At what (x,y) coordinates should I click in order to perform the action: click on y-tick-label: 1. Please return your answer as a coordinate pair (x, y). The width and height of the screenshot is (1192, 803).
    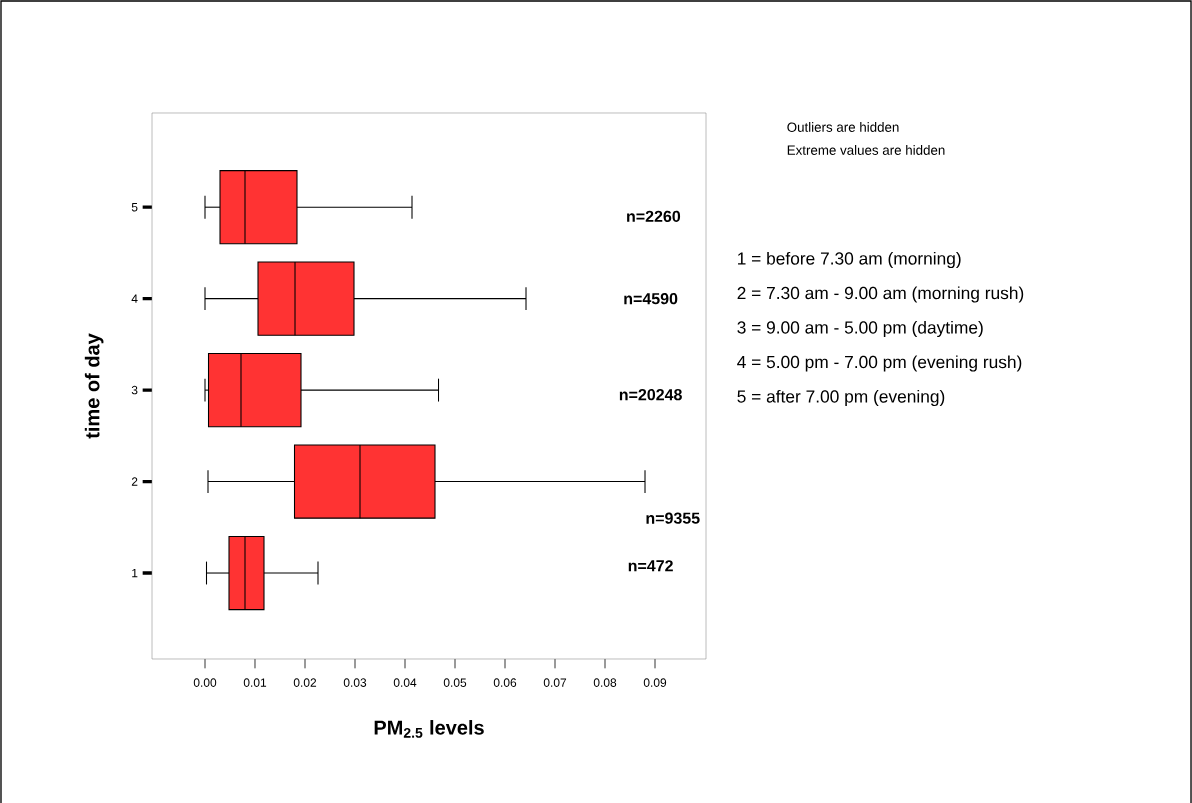
    Looking at the image, I should click on (135, 573).